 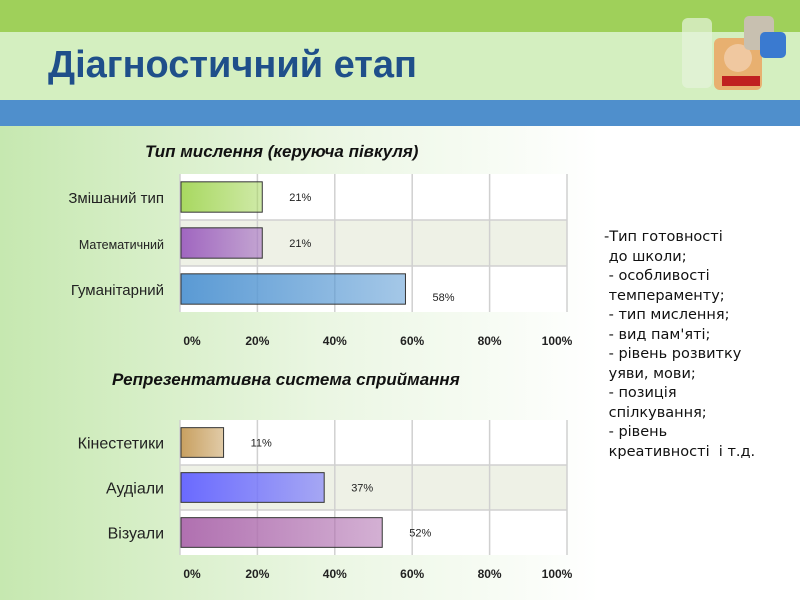 I want to click on note-line: - особливості, so click(x=657, y=276).